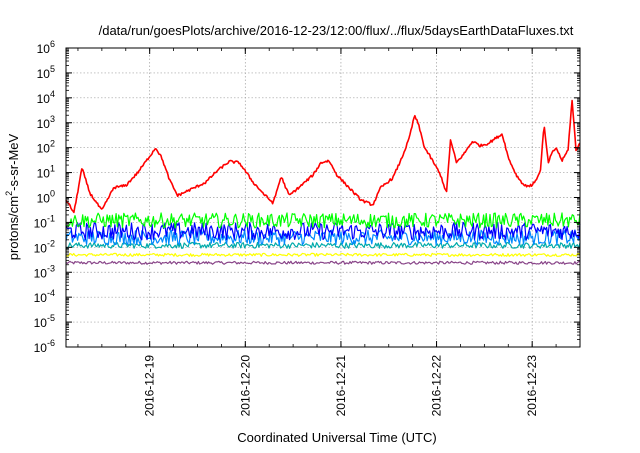 The width and height of the screenshot is (640, 453). What do you see at coordinates (52, 94) in the screenshot?
I see `y-tick-exponent: 4` at bounding box center [52, 94].